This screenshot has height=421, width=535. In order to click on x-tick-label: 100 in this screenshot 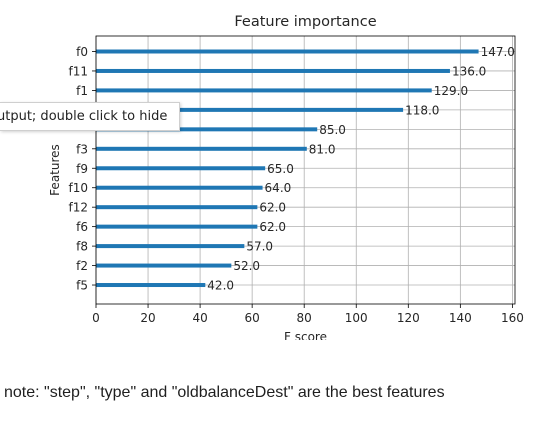, I will do `click(356, 318)`.